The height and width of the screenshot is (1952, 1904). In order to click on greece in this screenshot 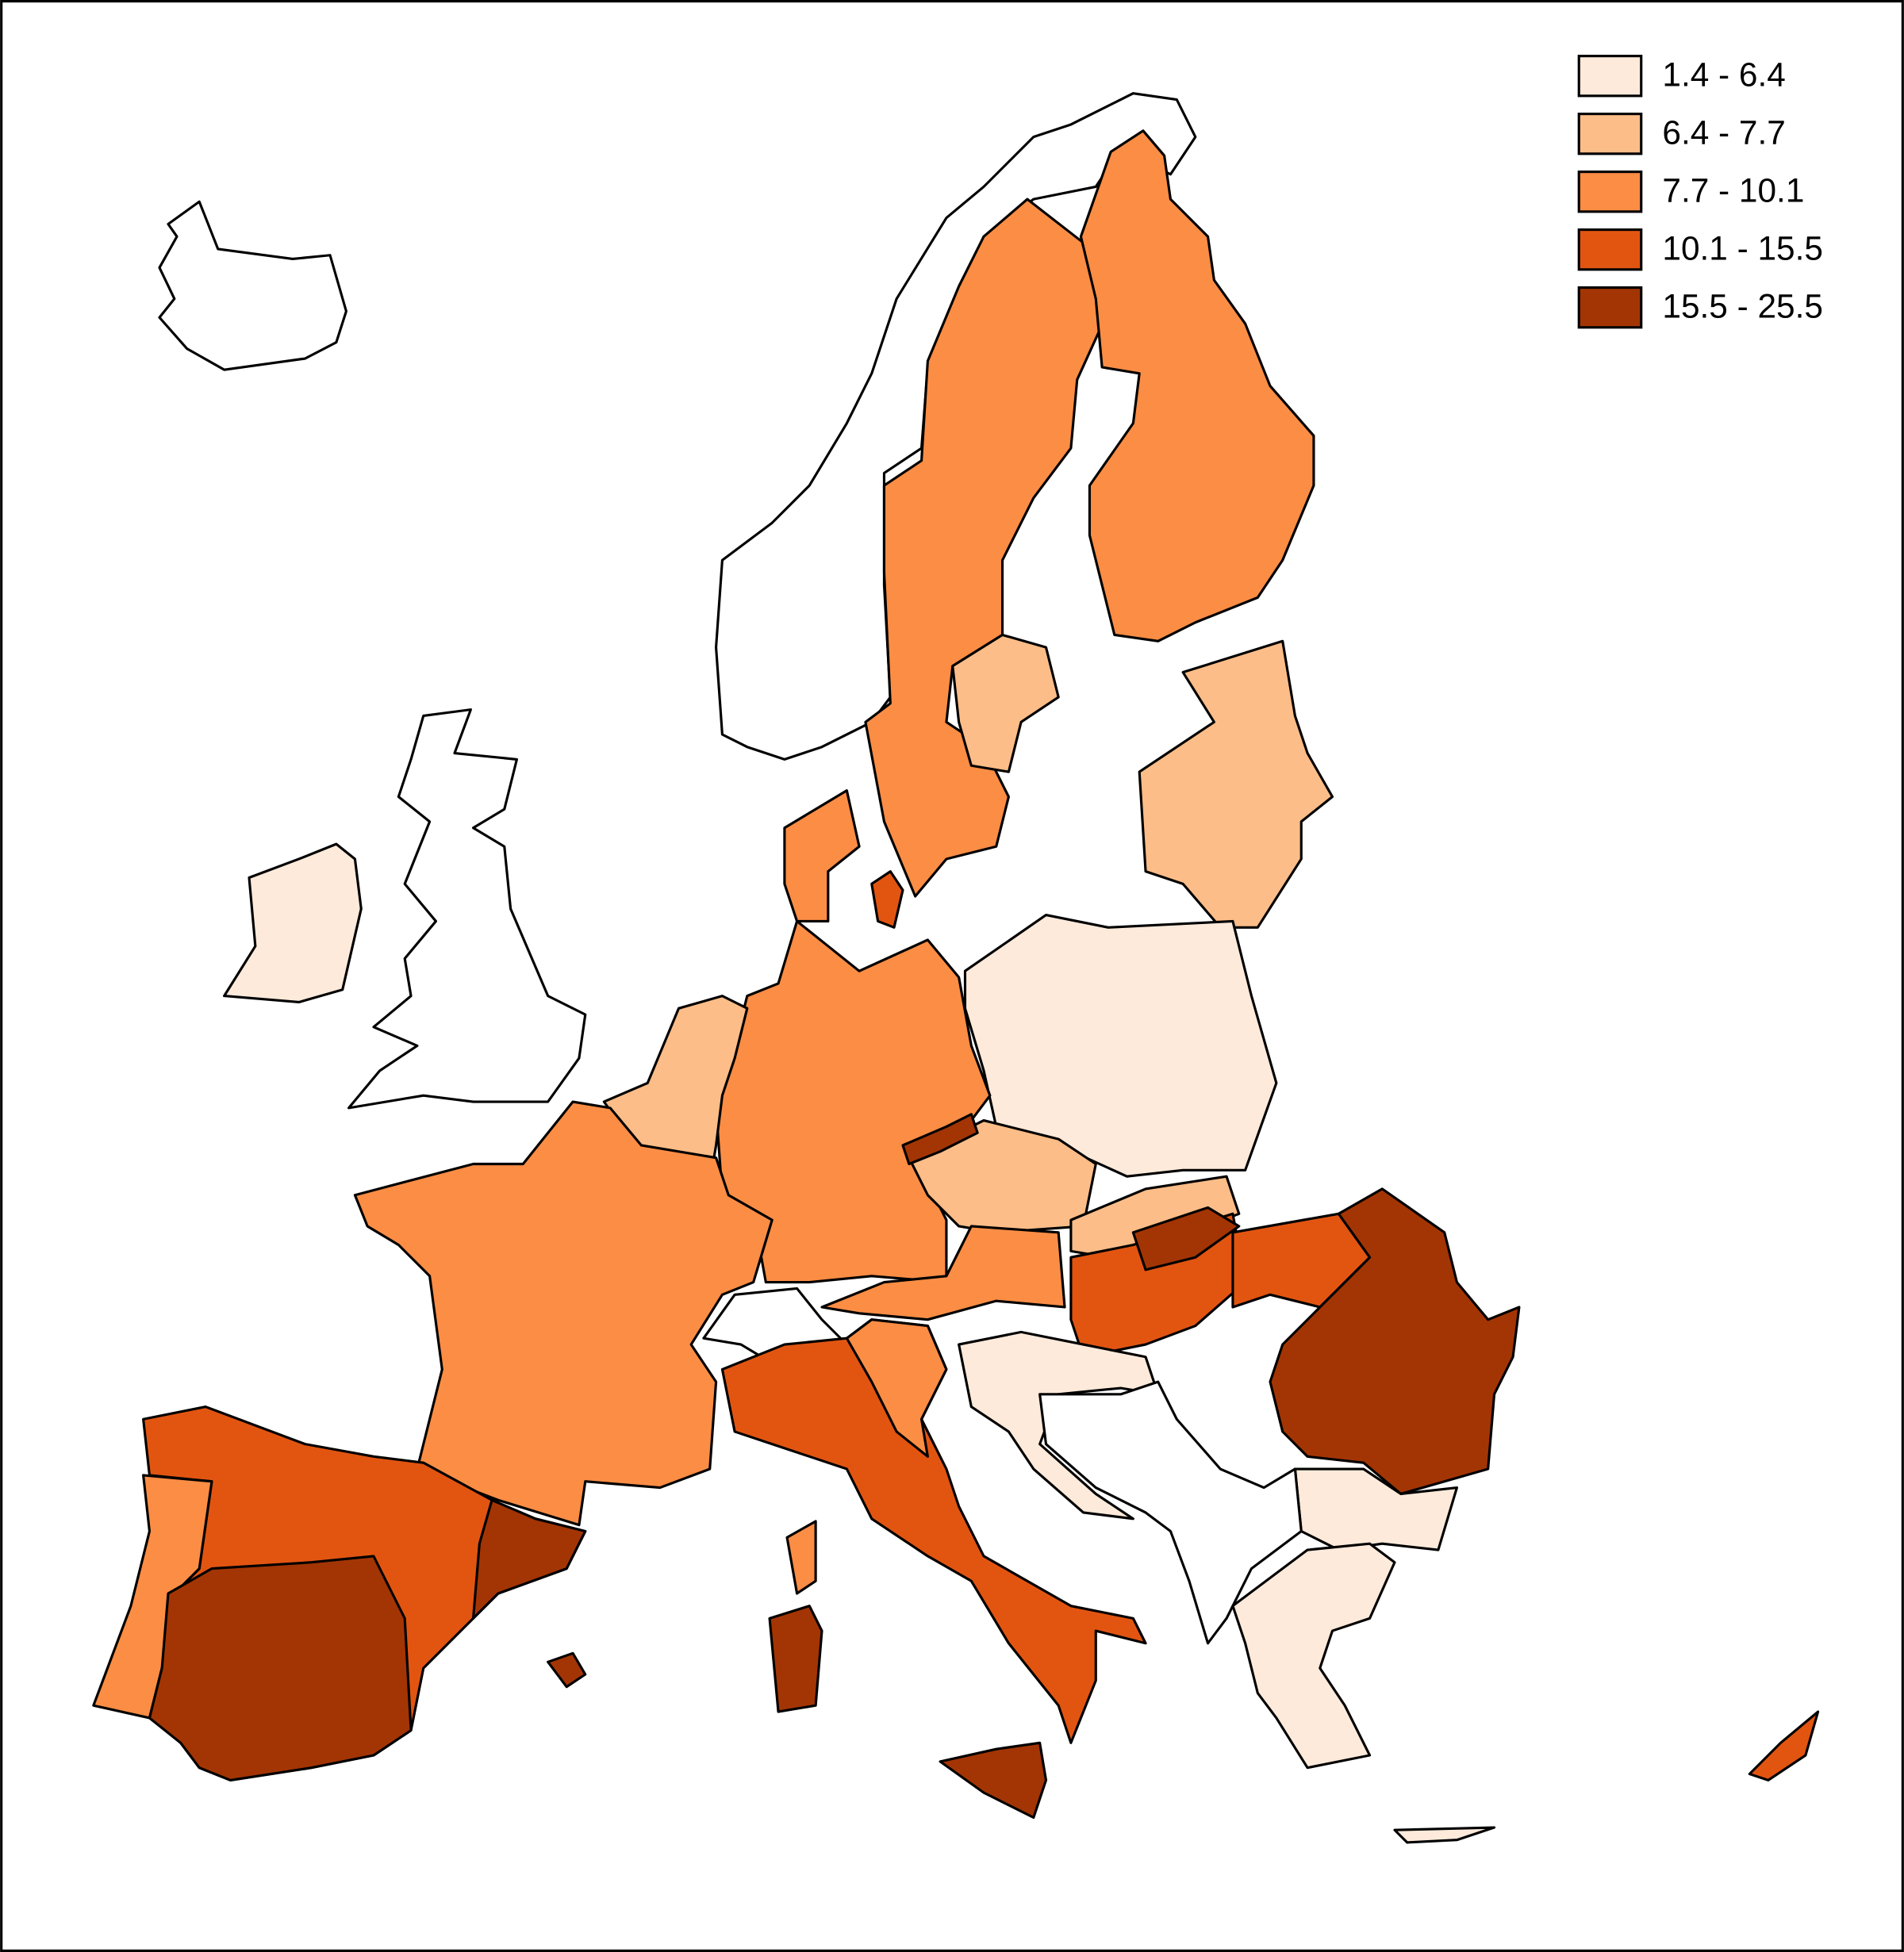, I will do `click(1313, 1656)`.